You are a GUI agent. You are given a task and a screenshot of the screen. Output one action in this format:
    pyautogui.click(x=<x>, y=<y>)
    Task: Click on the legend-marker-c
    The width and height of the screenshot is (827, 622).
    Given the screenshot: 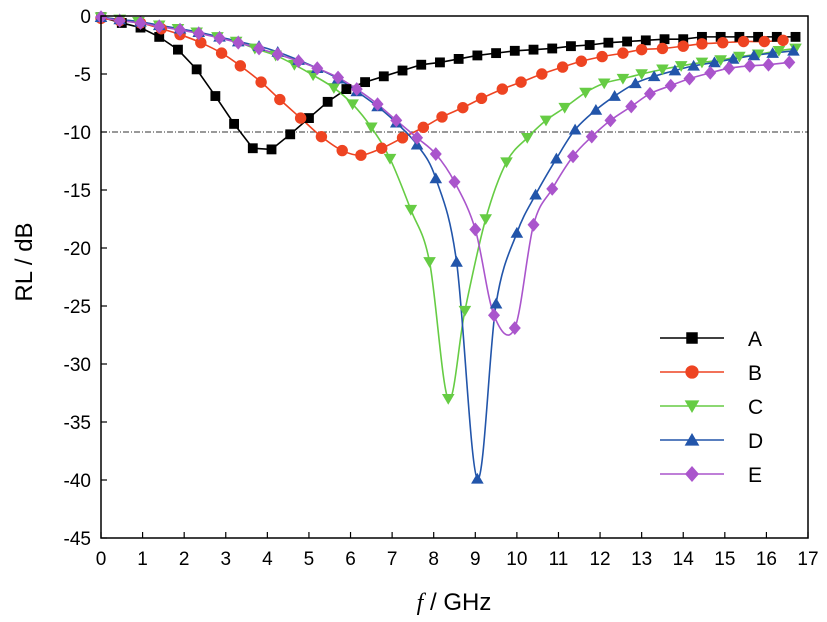 What is the action you would take?
    pyautogui.click(x=692, y=406)
    